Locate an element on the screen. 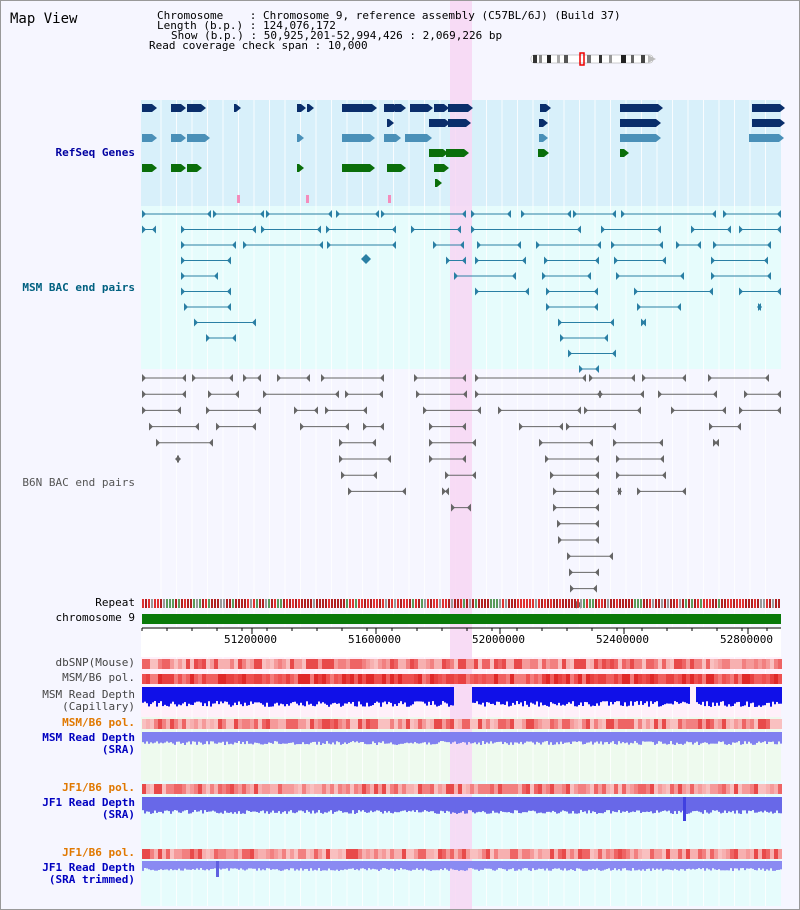 This screenshot has height=910, width=800. msm-read-depth-sra-label: MSM Read Depth (SRA) is located at coordinates (88, 744).